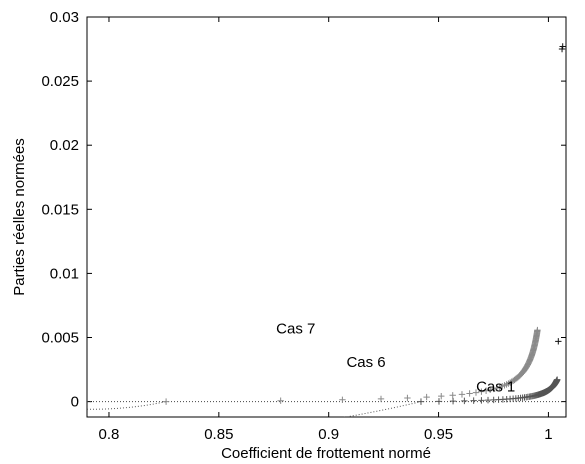 Image resolution: width=585 pixels, height=464 pixels. I want to click on y-tick-label: 0.015, so click(60, 209).